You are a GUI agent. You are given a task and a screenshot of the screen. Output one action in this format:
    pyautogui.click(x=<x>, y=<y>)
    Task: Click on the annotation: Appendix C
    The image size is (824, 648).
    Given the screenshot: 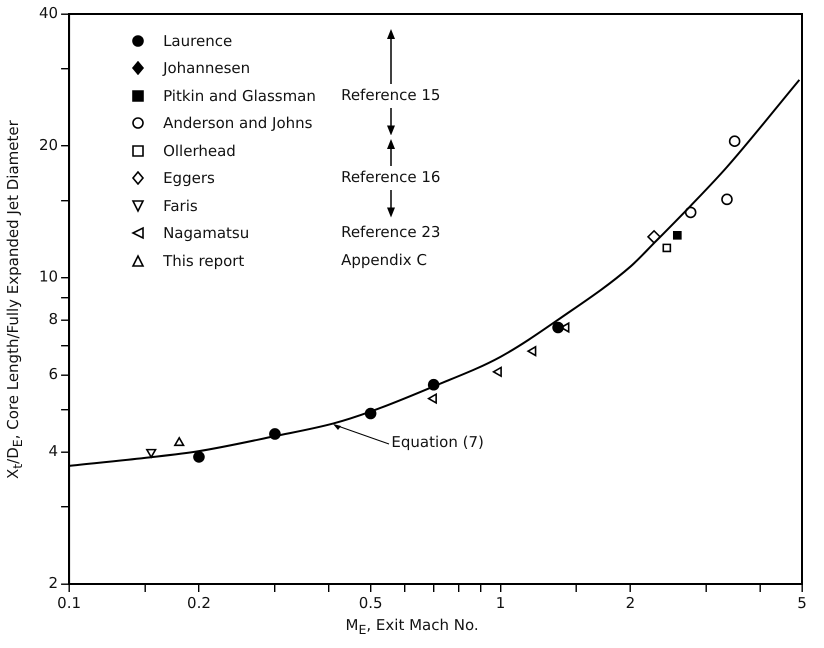 What is the action you would take?
    pyautogui.click(x=384, y=259)
    